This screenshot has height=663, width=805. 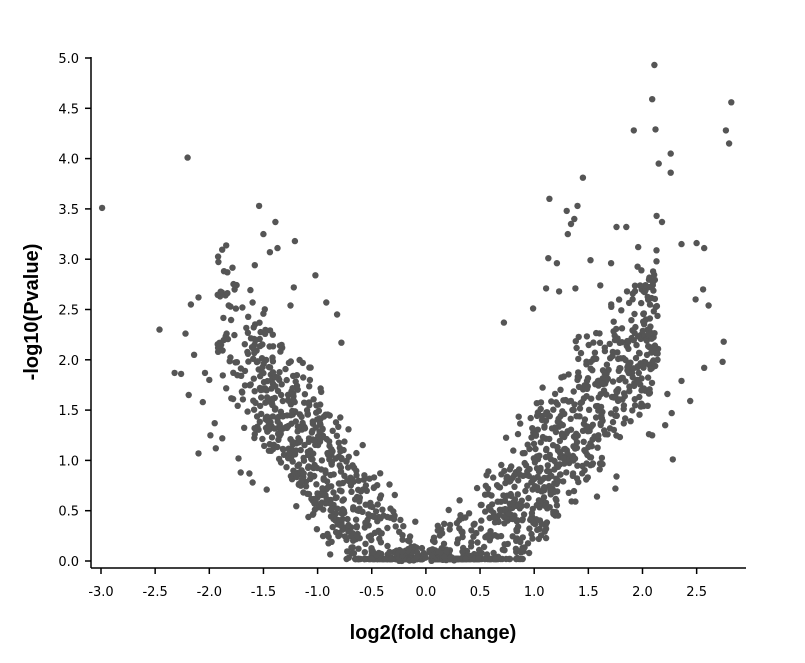 I want to click on y-tick-label: 1.5, so click(x=68, y=411).